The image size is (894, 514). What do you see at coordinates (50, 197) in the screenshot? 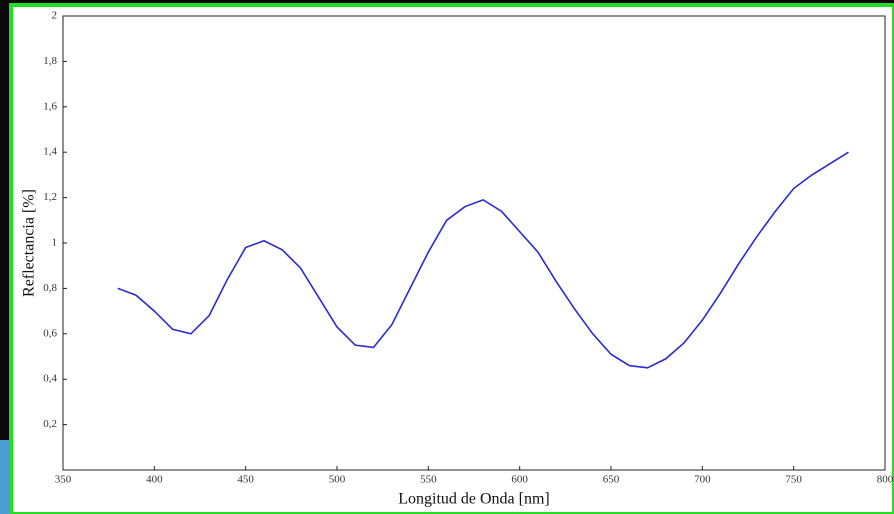
I see `y-tick-label: 1,2` at bounding box center [50, 197].